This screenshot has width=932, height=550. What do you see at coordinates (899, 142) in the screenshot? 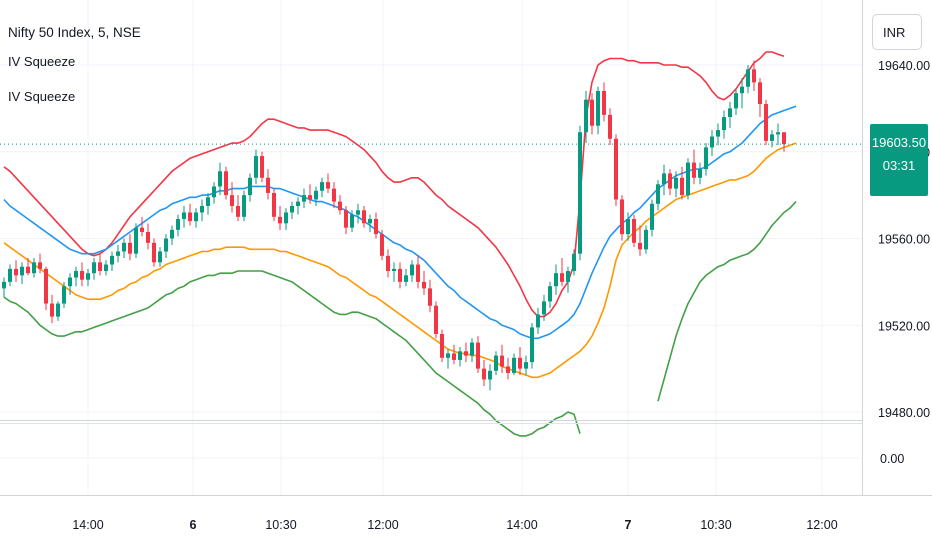
I see `last-price-value: 19603.50` at bounding box center [899, 142].